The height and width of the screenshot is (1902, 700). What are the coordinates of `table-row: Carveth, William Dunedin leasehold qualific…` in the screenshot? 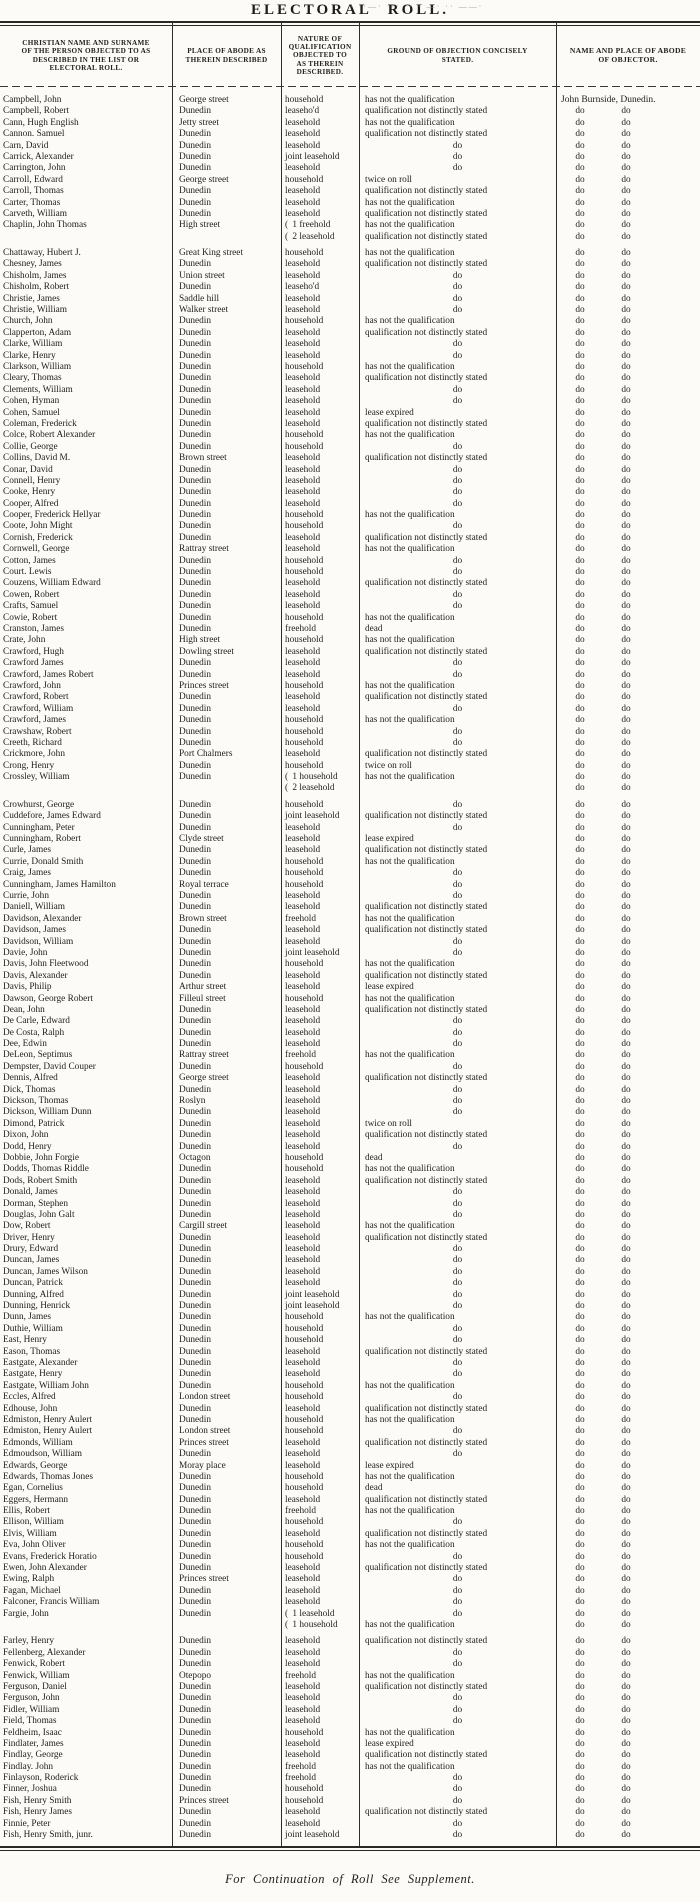 It's located at (350, 214).